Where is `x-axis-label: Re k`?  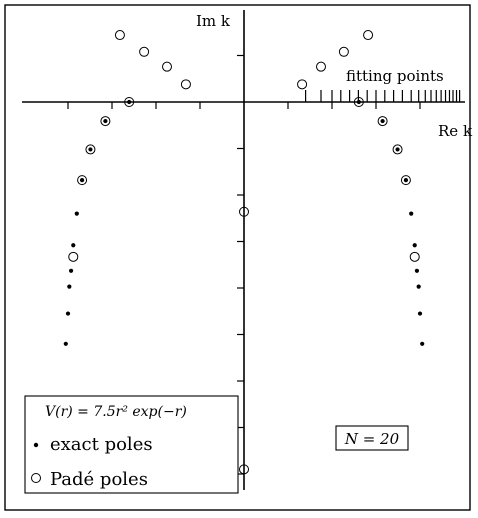 x-axis-label: Re k is located at coordinates (455, 131).